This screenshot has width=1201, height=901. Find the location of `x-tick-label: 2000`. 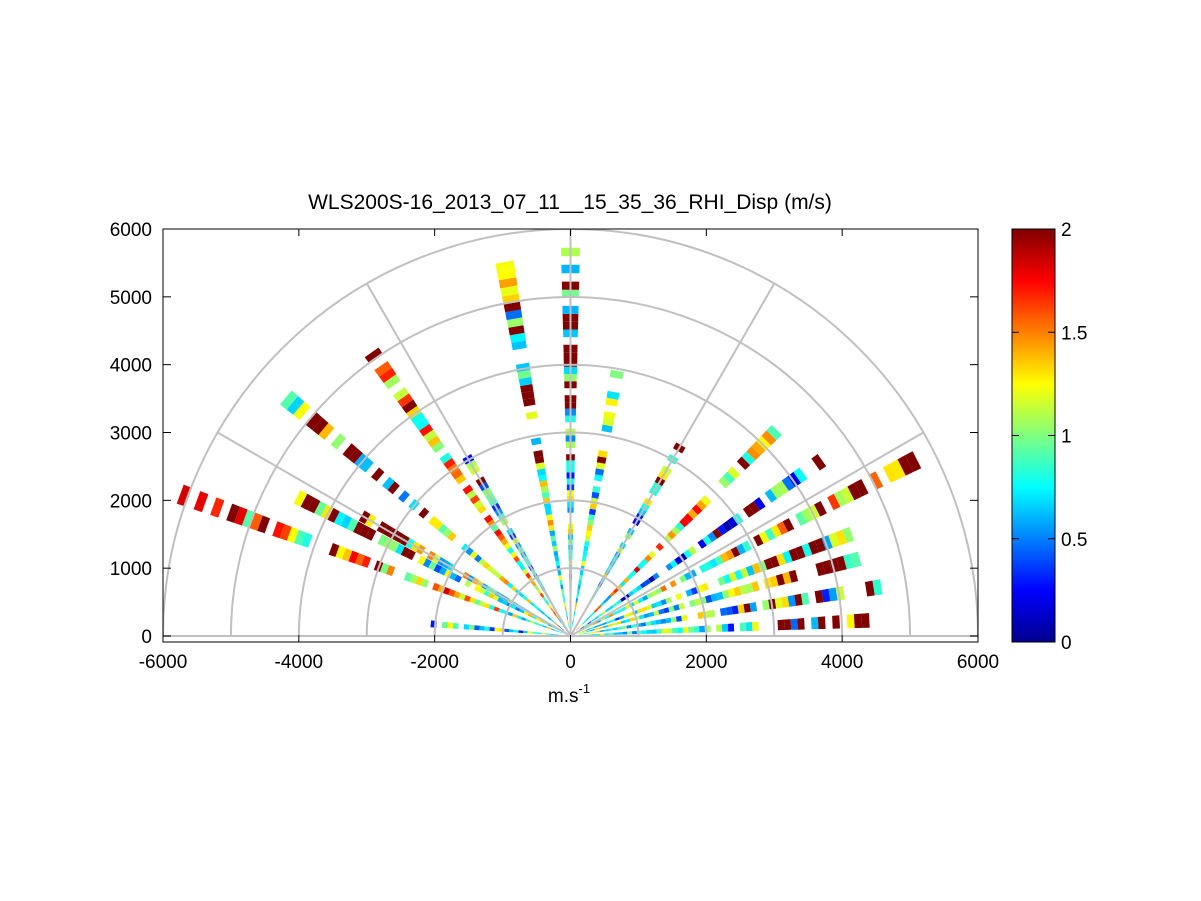

x-tick-label: 2000 is located at coordinates (706, 662).